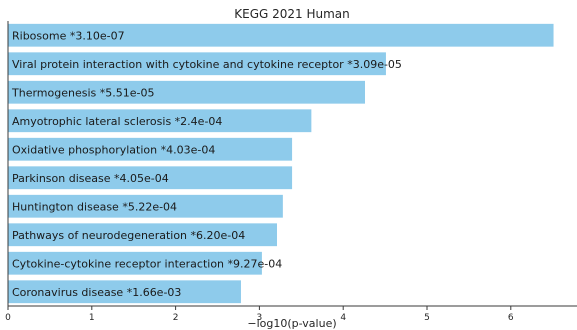 The height and width of the screenshot is (330, 577). Describe the element at coordinates (117, 121) in the screenshot. I see `bar-label: Amyotrophic lateral sclerosis *2.4e-04` at that location.